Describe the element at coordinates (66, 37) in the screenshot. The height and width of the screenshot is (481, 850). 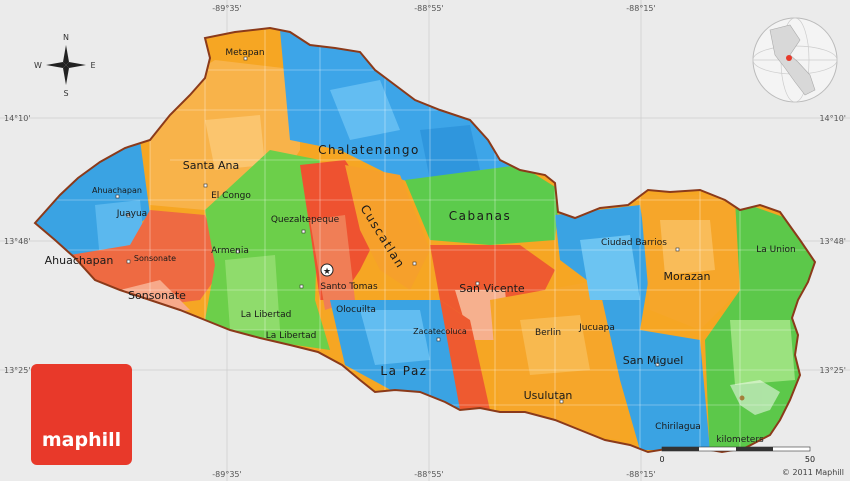
I see `compass-n: N` at that location.